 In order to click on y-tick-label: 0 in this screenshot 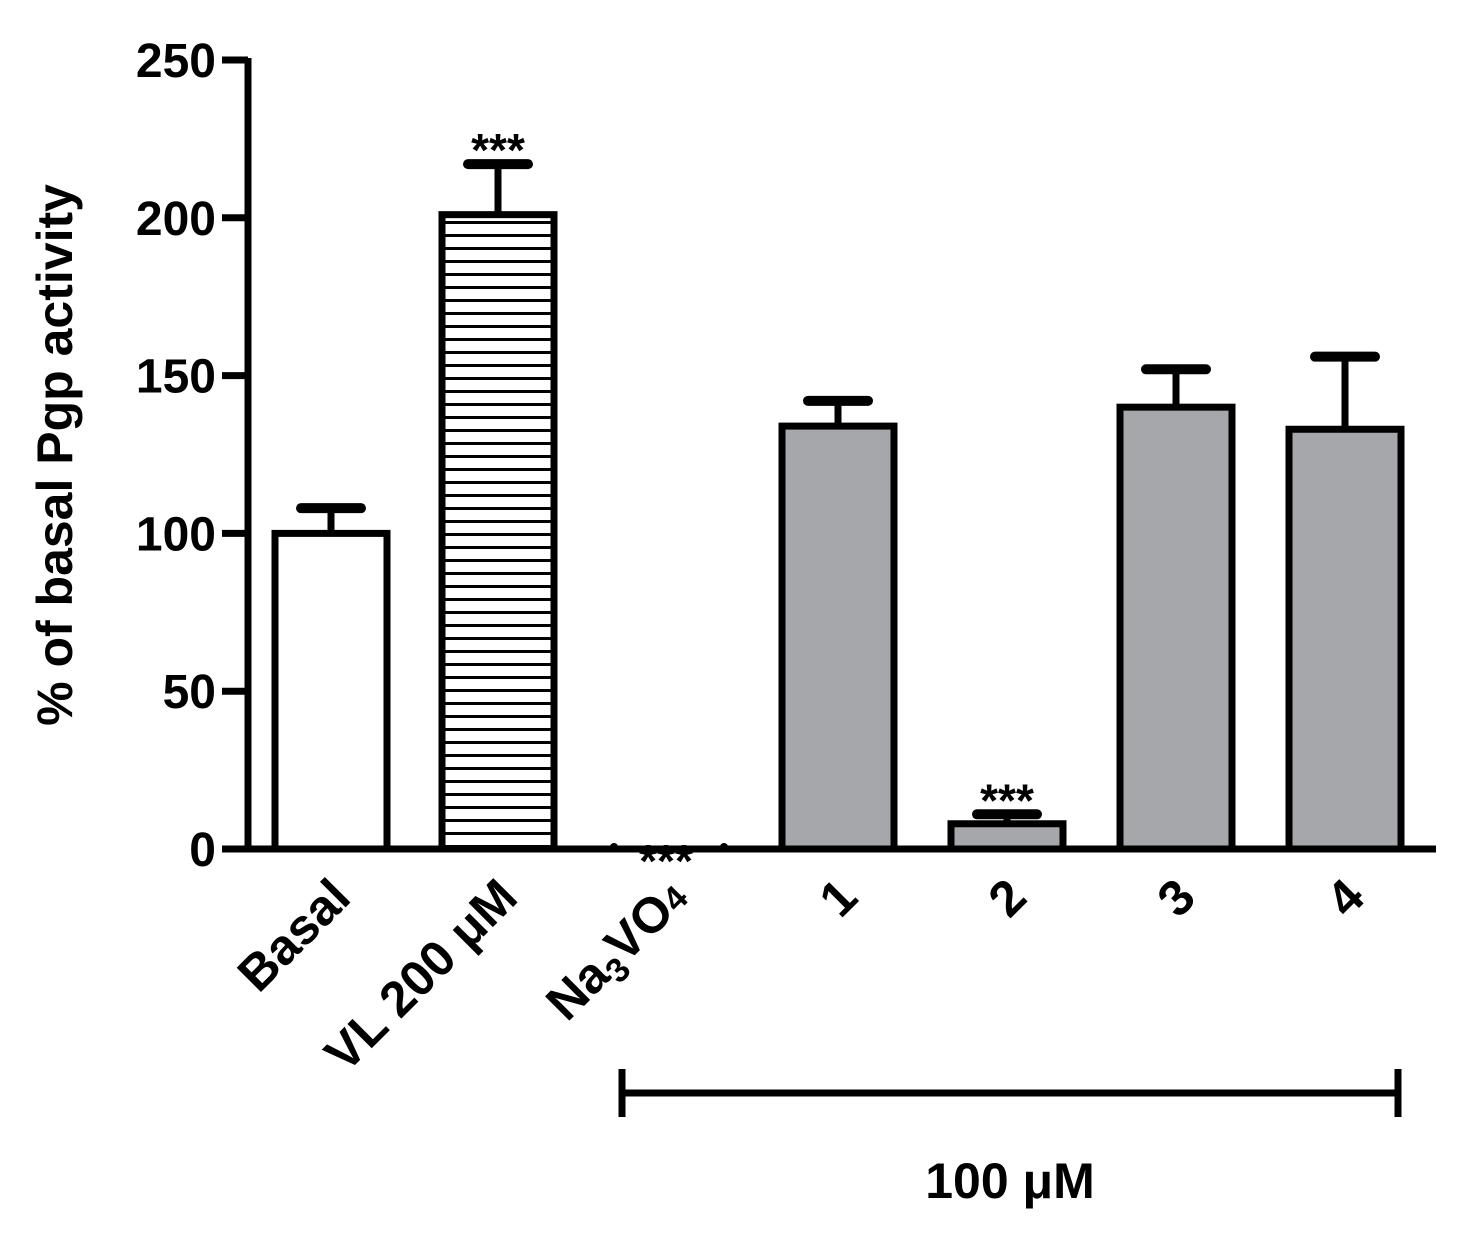, I will do `click(202, 850)`.